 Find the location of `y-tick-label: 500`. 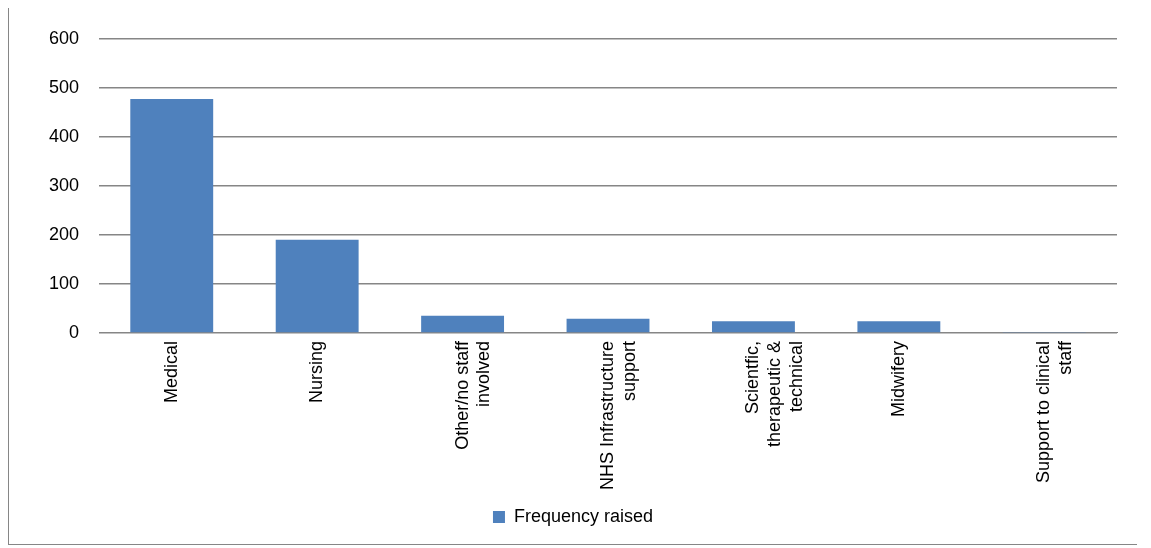

y-tick-label: 500 is located at coordinates (64, 86).